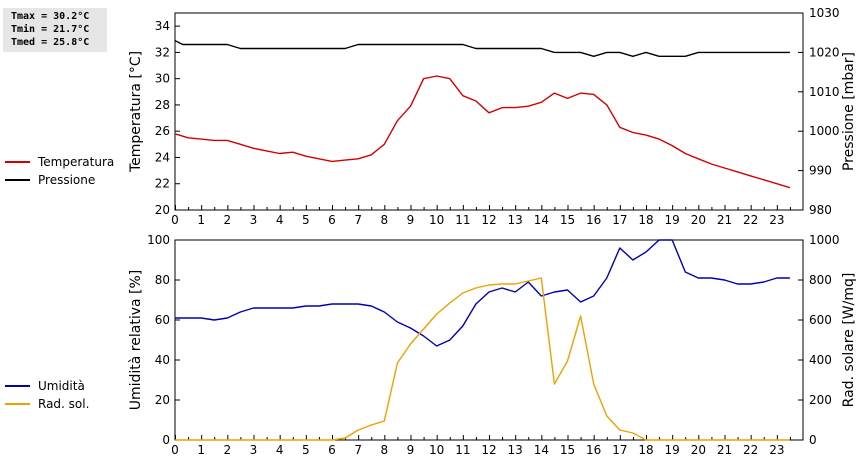  What do you see at coordinates (66, 180) in the screenshot?
I see `legend-label: Pressione` at bounding box center [66, 180].